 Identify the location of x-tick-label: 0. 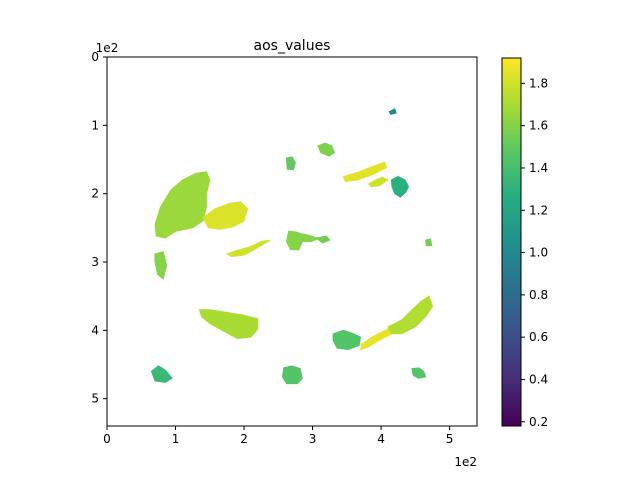
(107, 439).